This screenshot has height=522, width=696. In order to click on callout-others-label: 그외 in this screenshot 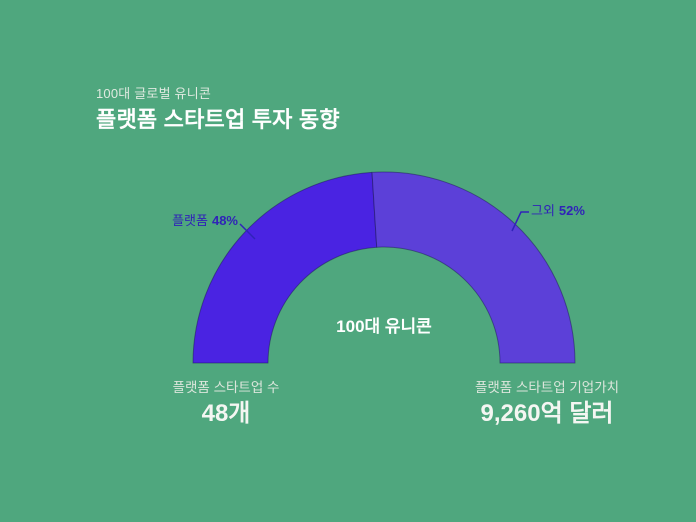, I will do `click(543, 210)`.